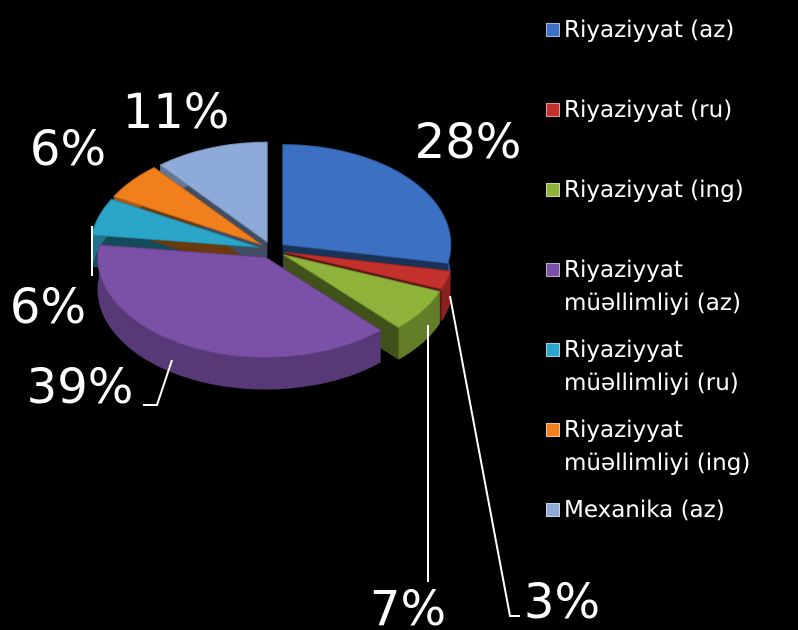 This screenshot has height=630, width=798. I want to click on legend-item: Riyaziyyat (az), so click(669, 30).